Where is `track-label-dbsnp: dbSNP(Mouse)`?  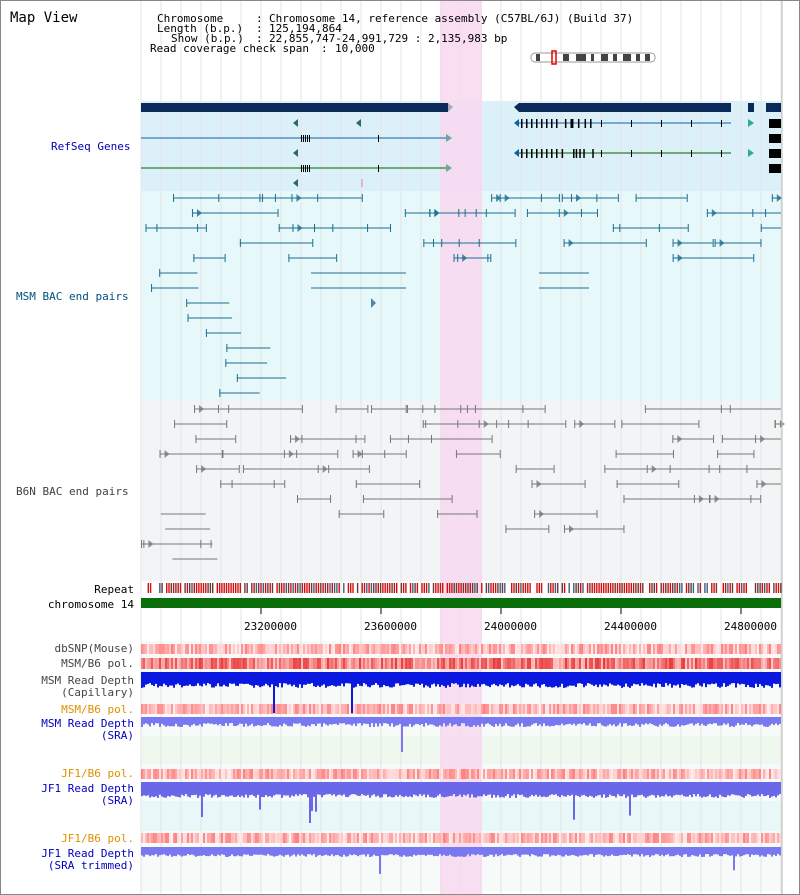
track-label-dbsnp: dbSNP(Mouse) is located at coordinates (94, 648).